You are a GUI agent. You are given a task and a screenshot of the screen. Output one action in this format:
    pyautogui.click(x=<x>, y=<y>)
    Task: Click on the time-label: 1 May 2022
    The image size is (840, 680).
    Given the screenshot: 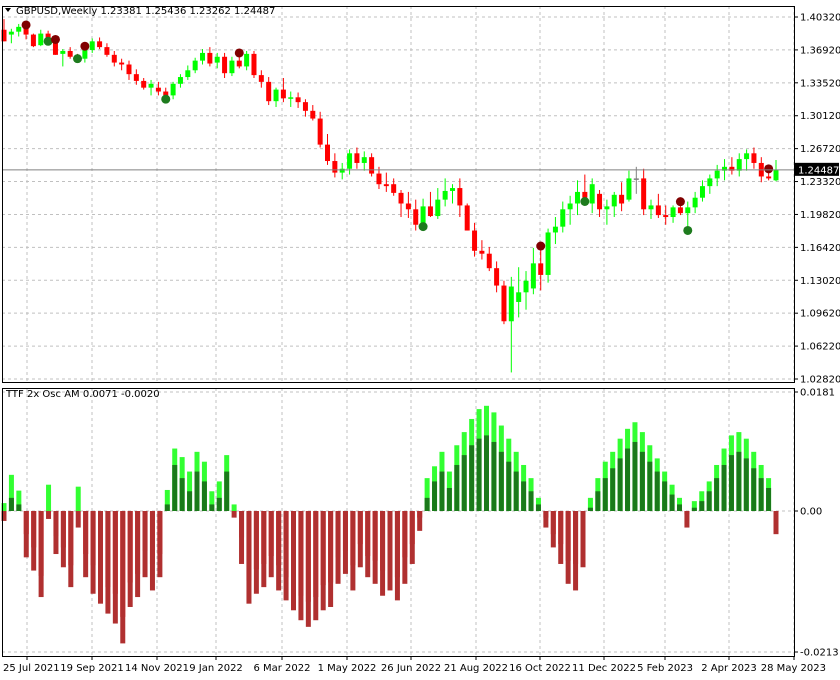 What is the action you would take?
    pyautogui.click(x=347, y=668)
    